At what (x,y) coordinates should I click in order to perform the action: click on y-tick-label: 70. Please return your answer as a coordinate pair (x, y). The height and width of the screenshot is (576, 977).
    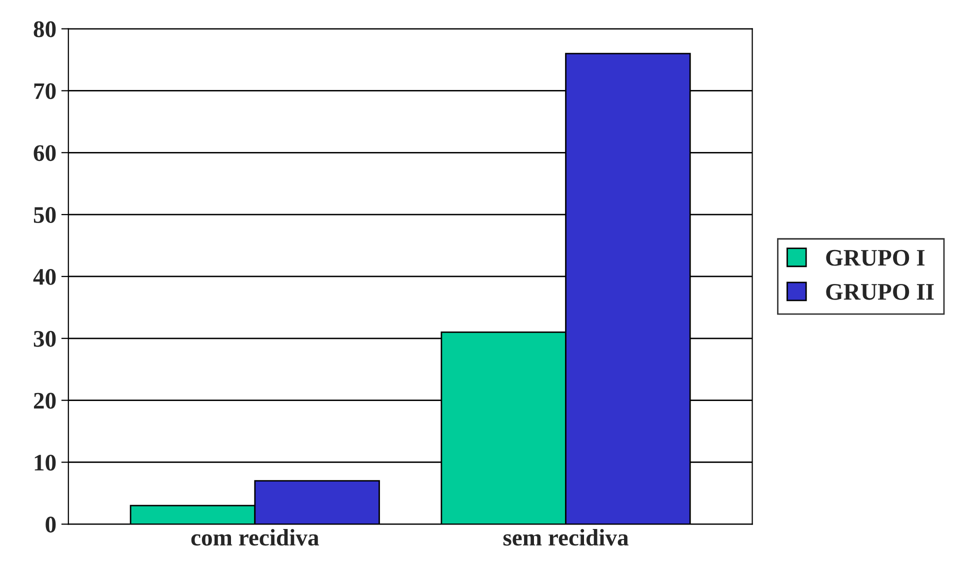
    Looking at the image, I should click on (45, 91).